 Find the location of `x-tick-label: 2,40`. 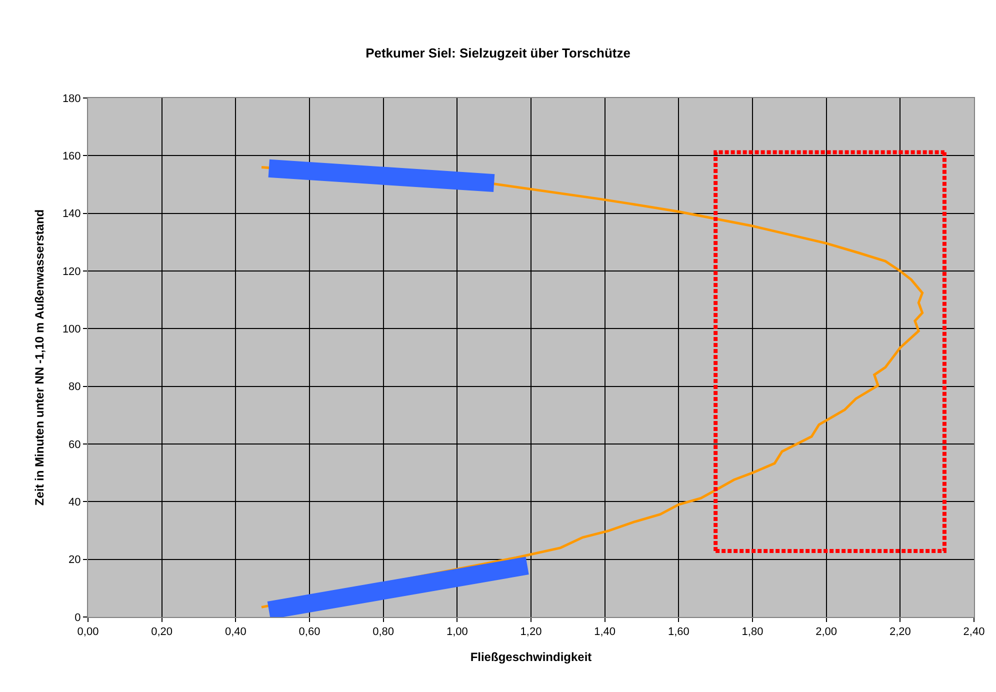

x-tick-label: 2,40 is located at coordinates (974, 632).